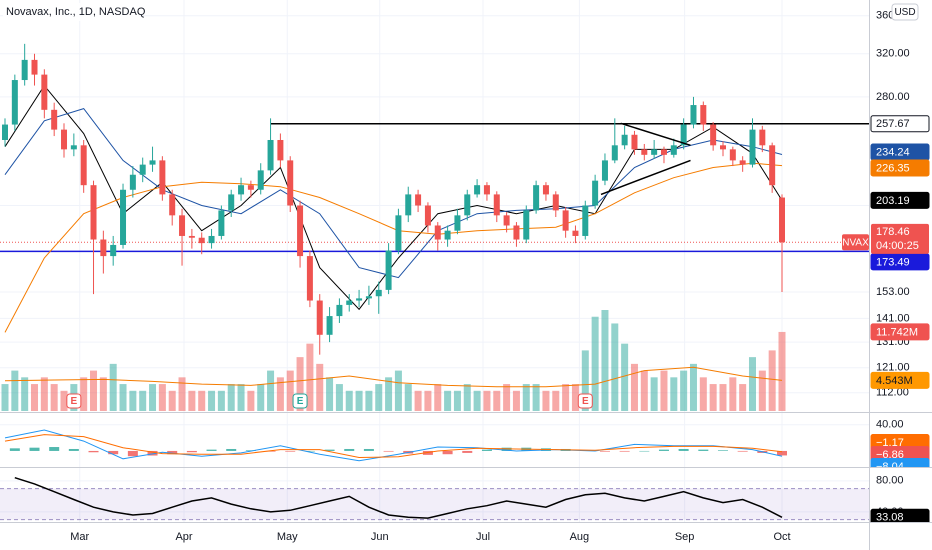 This screenshot has width=932, height=550. I want to click on price-label: 257.67, so click(900, 124).